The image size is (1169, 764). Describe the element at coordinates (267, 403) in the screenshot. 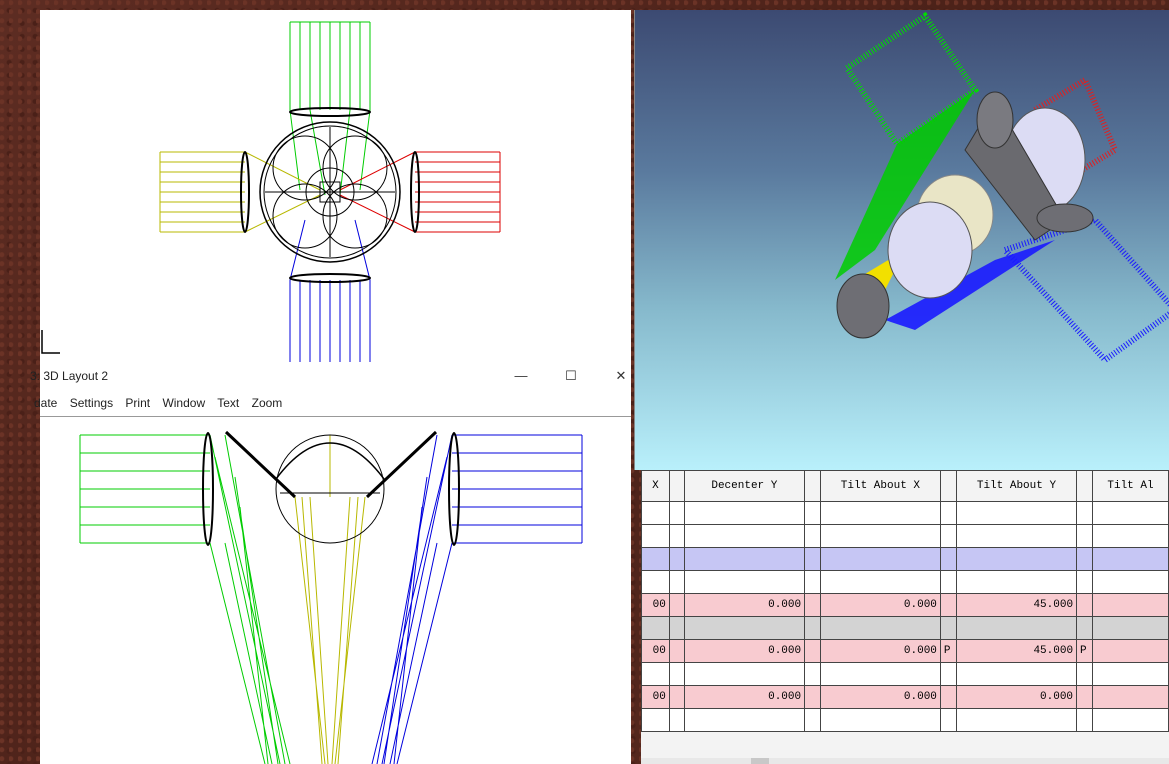

I see `menu-item-zoom: Zoom` at that location.